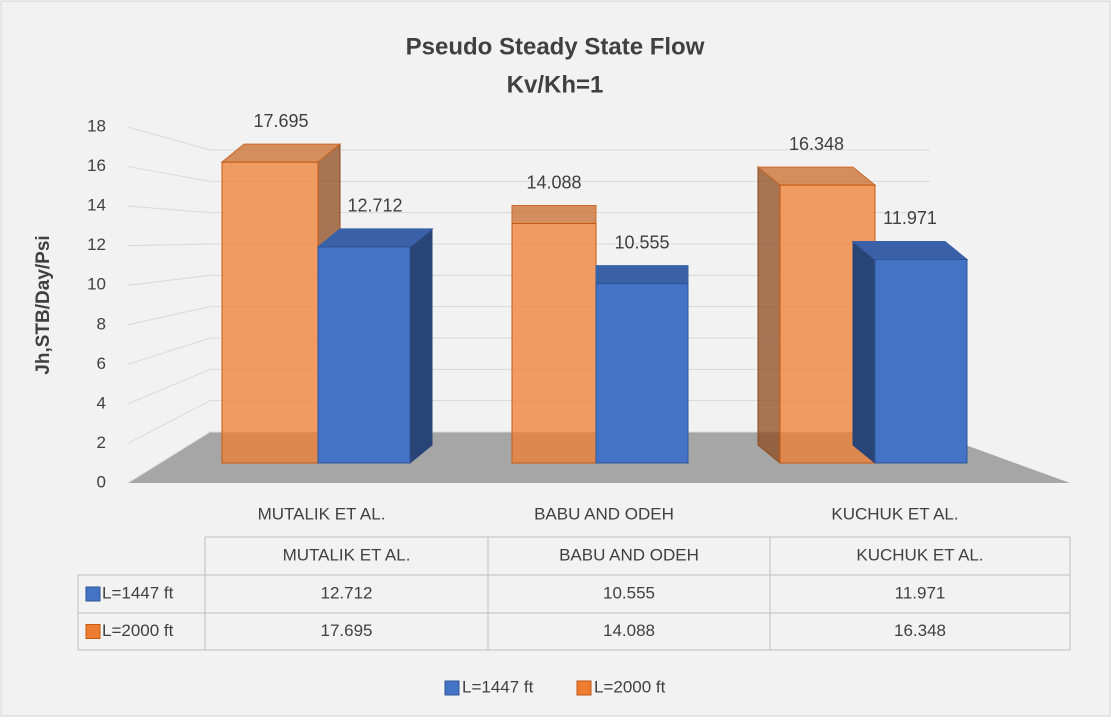 This screenshot has height=722, width=1111. I want to click on data-label: 17.695, so click(280, 121).